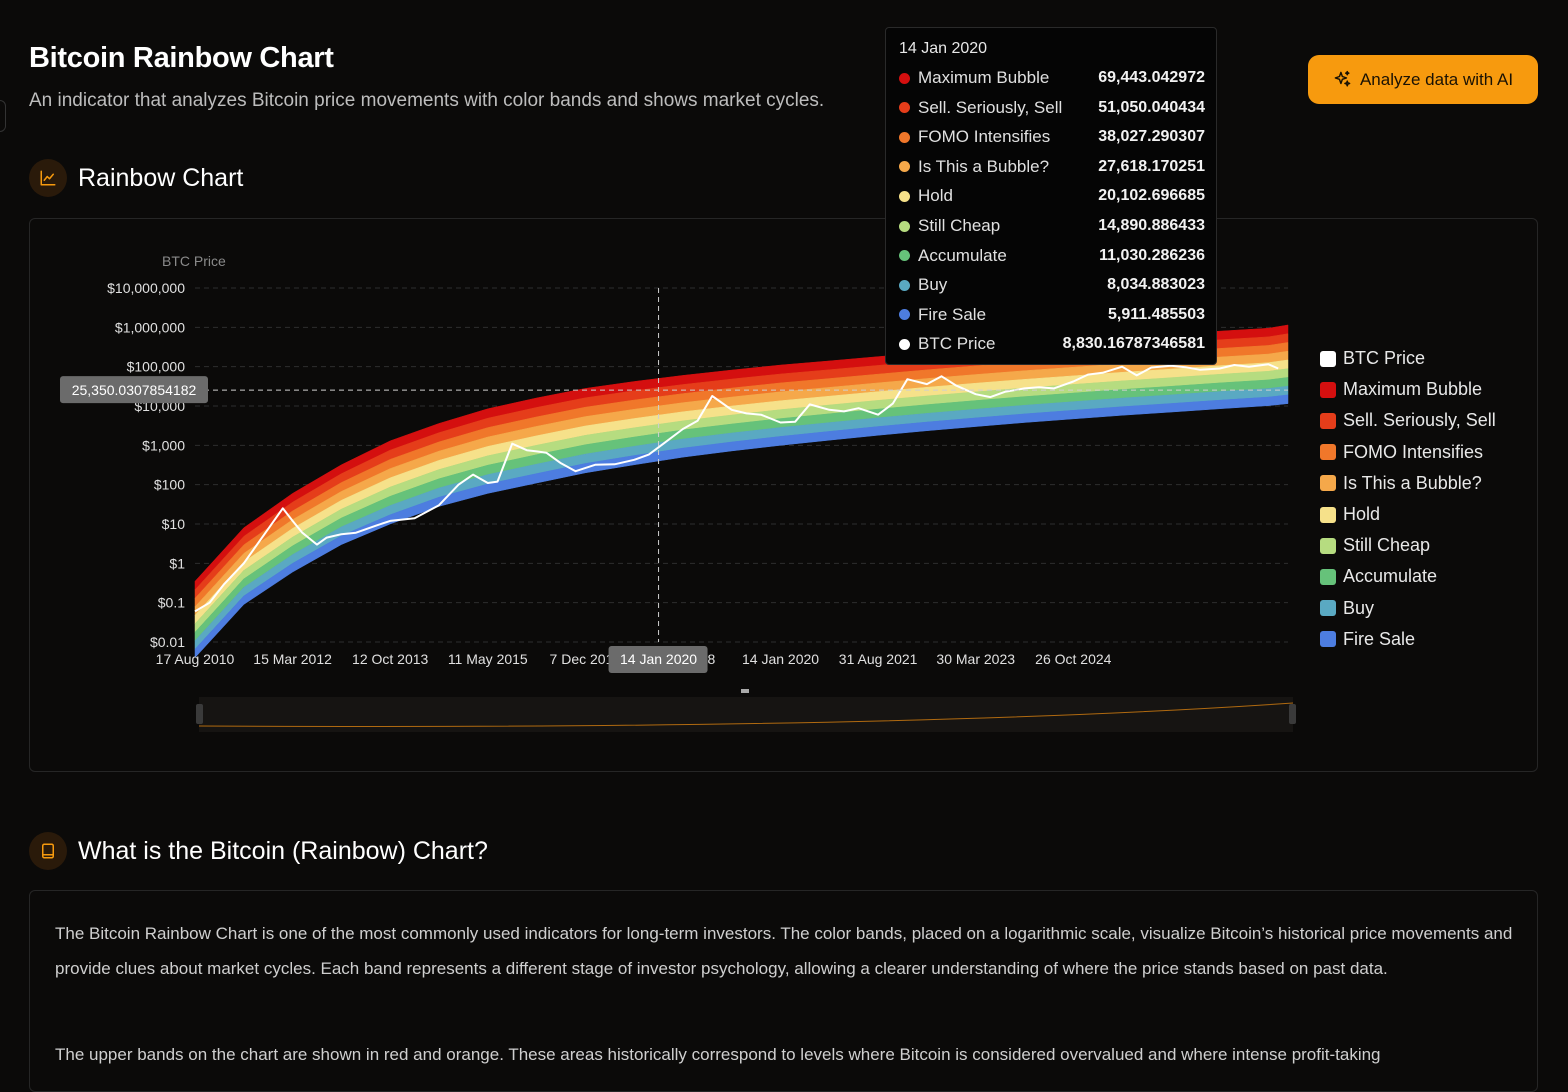  What do you see at coordinates (1073, 659) in the screenshot?
I see `x-tick-label: 26 Oct 2024` at bounding box center [1073, 659].